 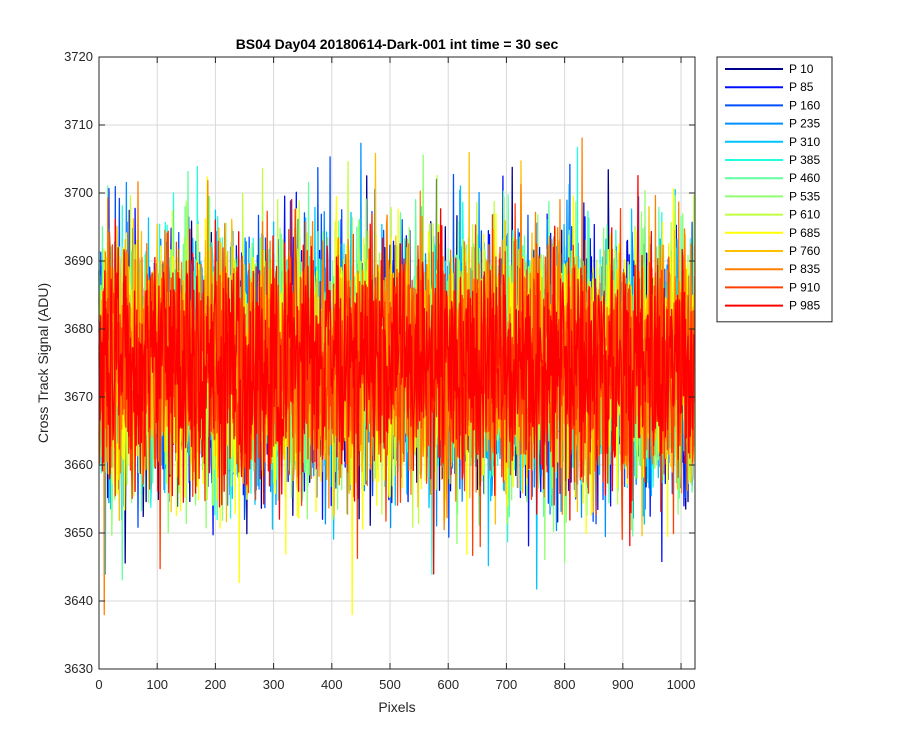 What do you see at coordinates (78, 192) in the screenshot?
I see `y-tick-label: 3700` at bounding box center [78, 192].